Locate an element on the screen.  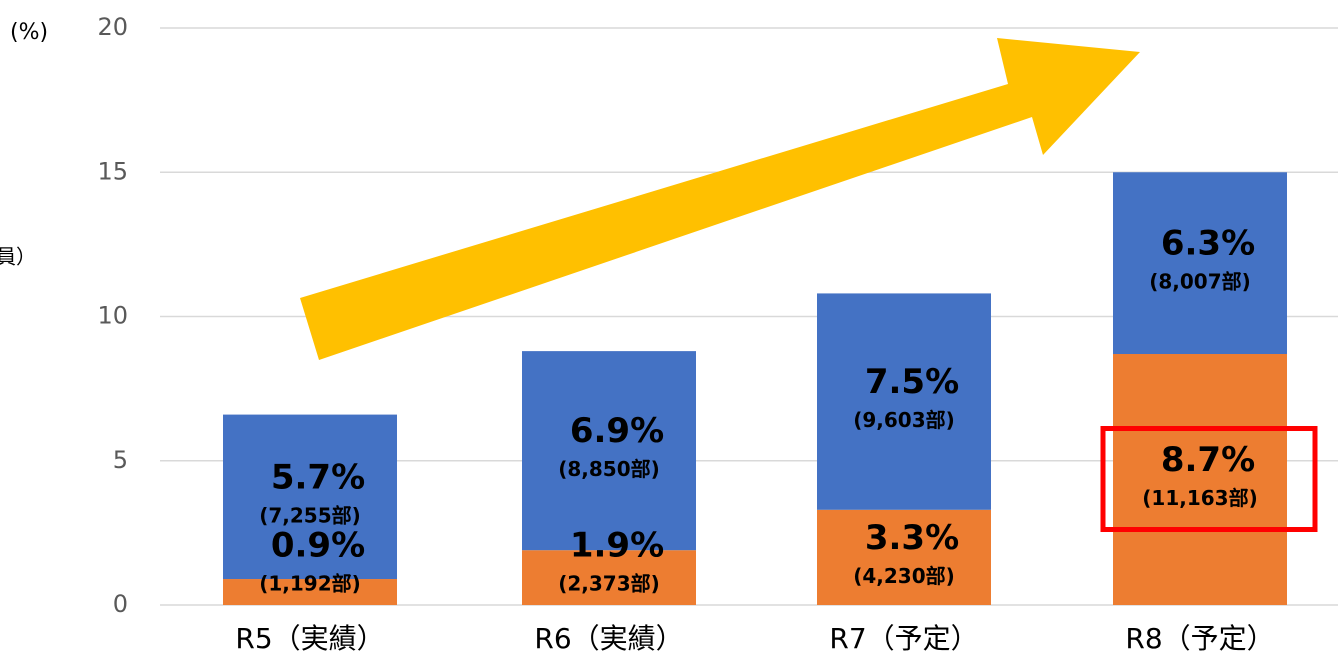
value-label: 0.9% is located at coordinates (318, 546).